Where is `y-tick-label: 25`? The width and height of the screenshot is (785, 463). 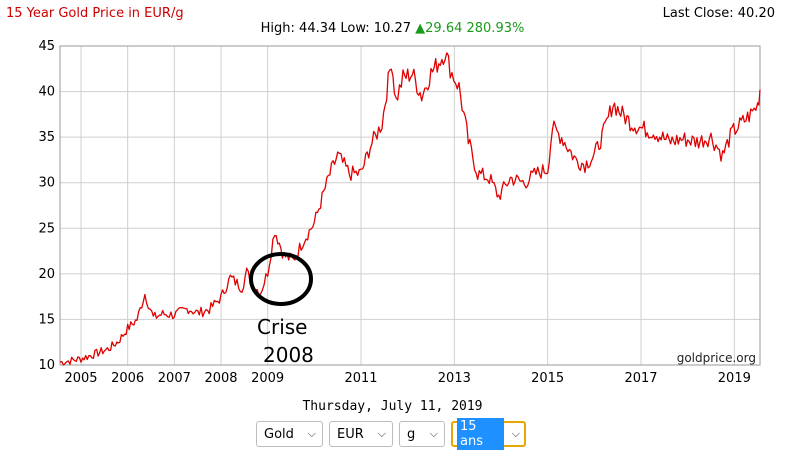 y-tick-label: 25 is located at coordinates (46, 228).